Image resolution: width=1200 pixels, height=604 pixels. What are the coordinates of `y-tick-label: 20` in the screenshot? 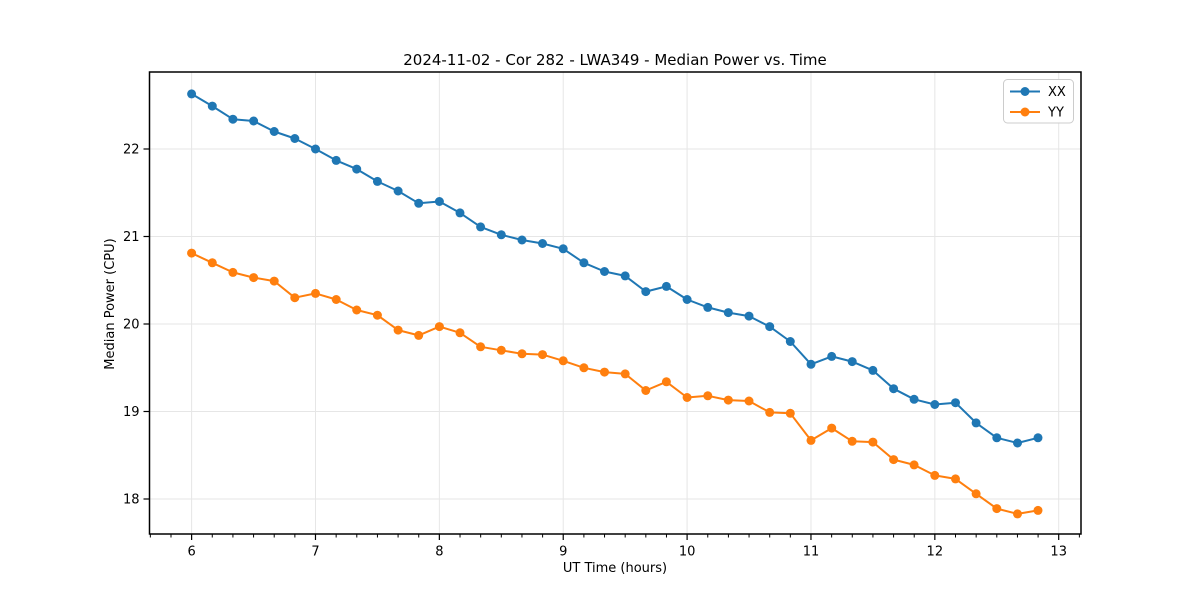 It's located at (131, 325).